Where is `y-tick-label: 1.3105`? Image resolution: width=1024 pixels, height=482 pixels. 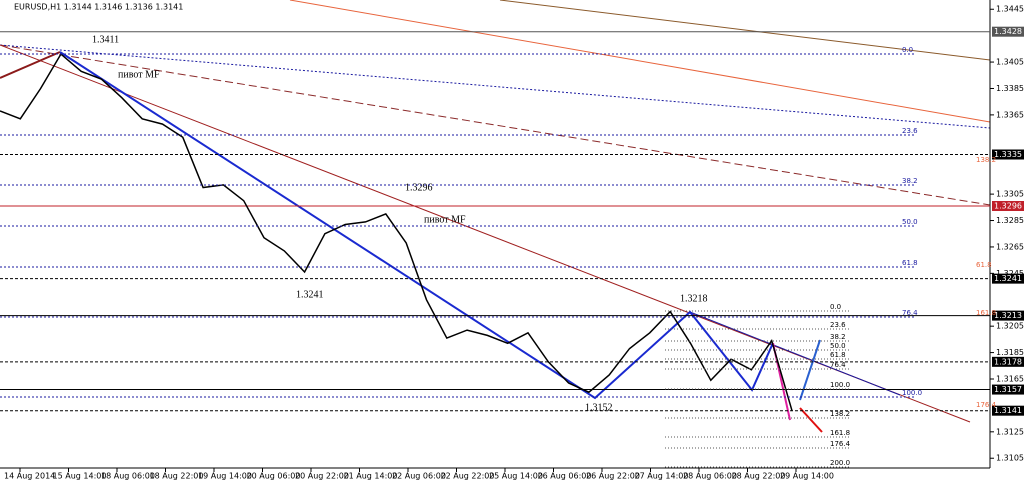
y-tick-label: 1.3105 is located at coordinates (1010, 458).